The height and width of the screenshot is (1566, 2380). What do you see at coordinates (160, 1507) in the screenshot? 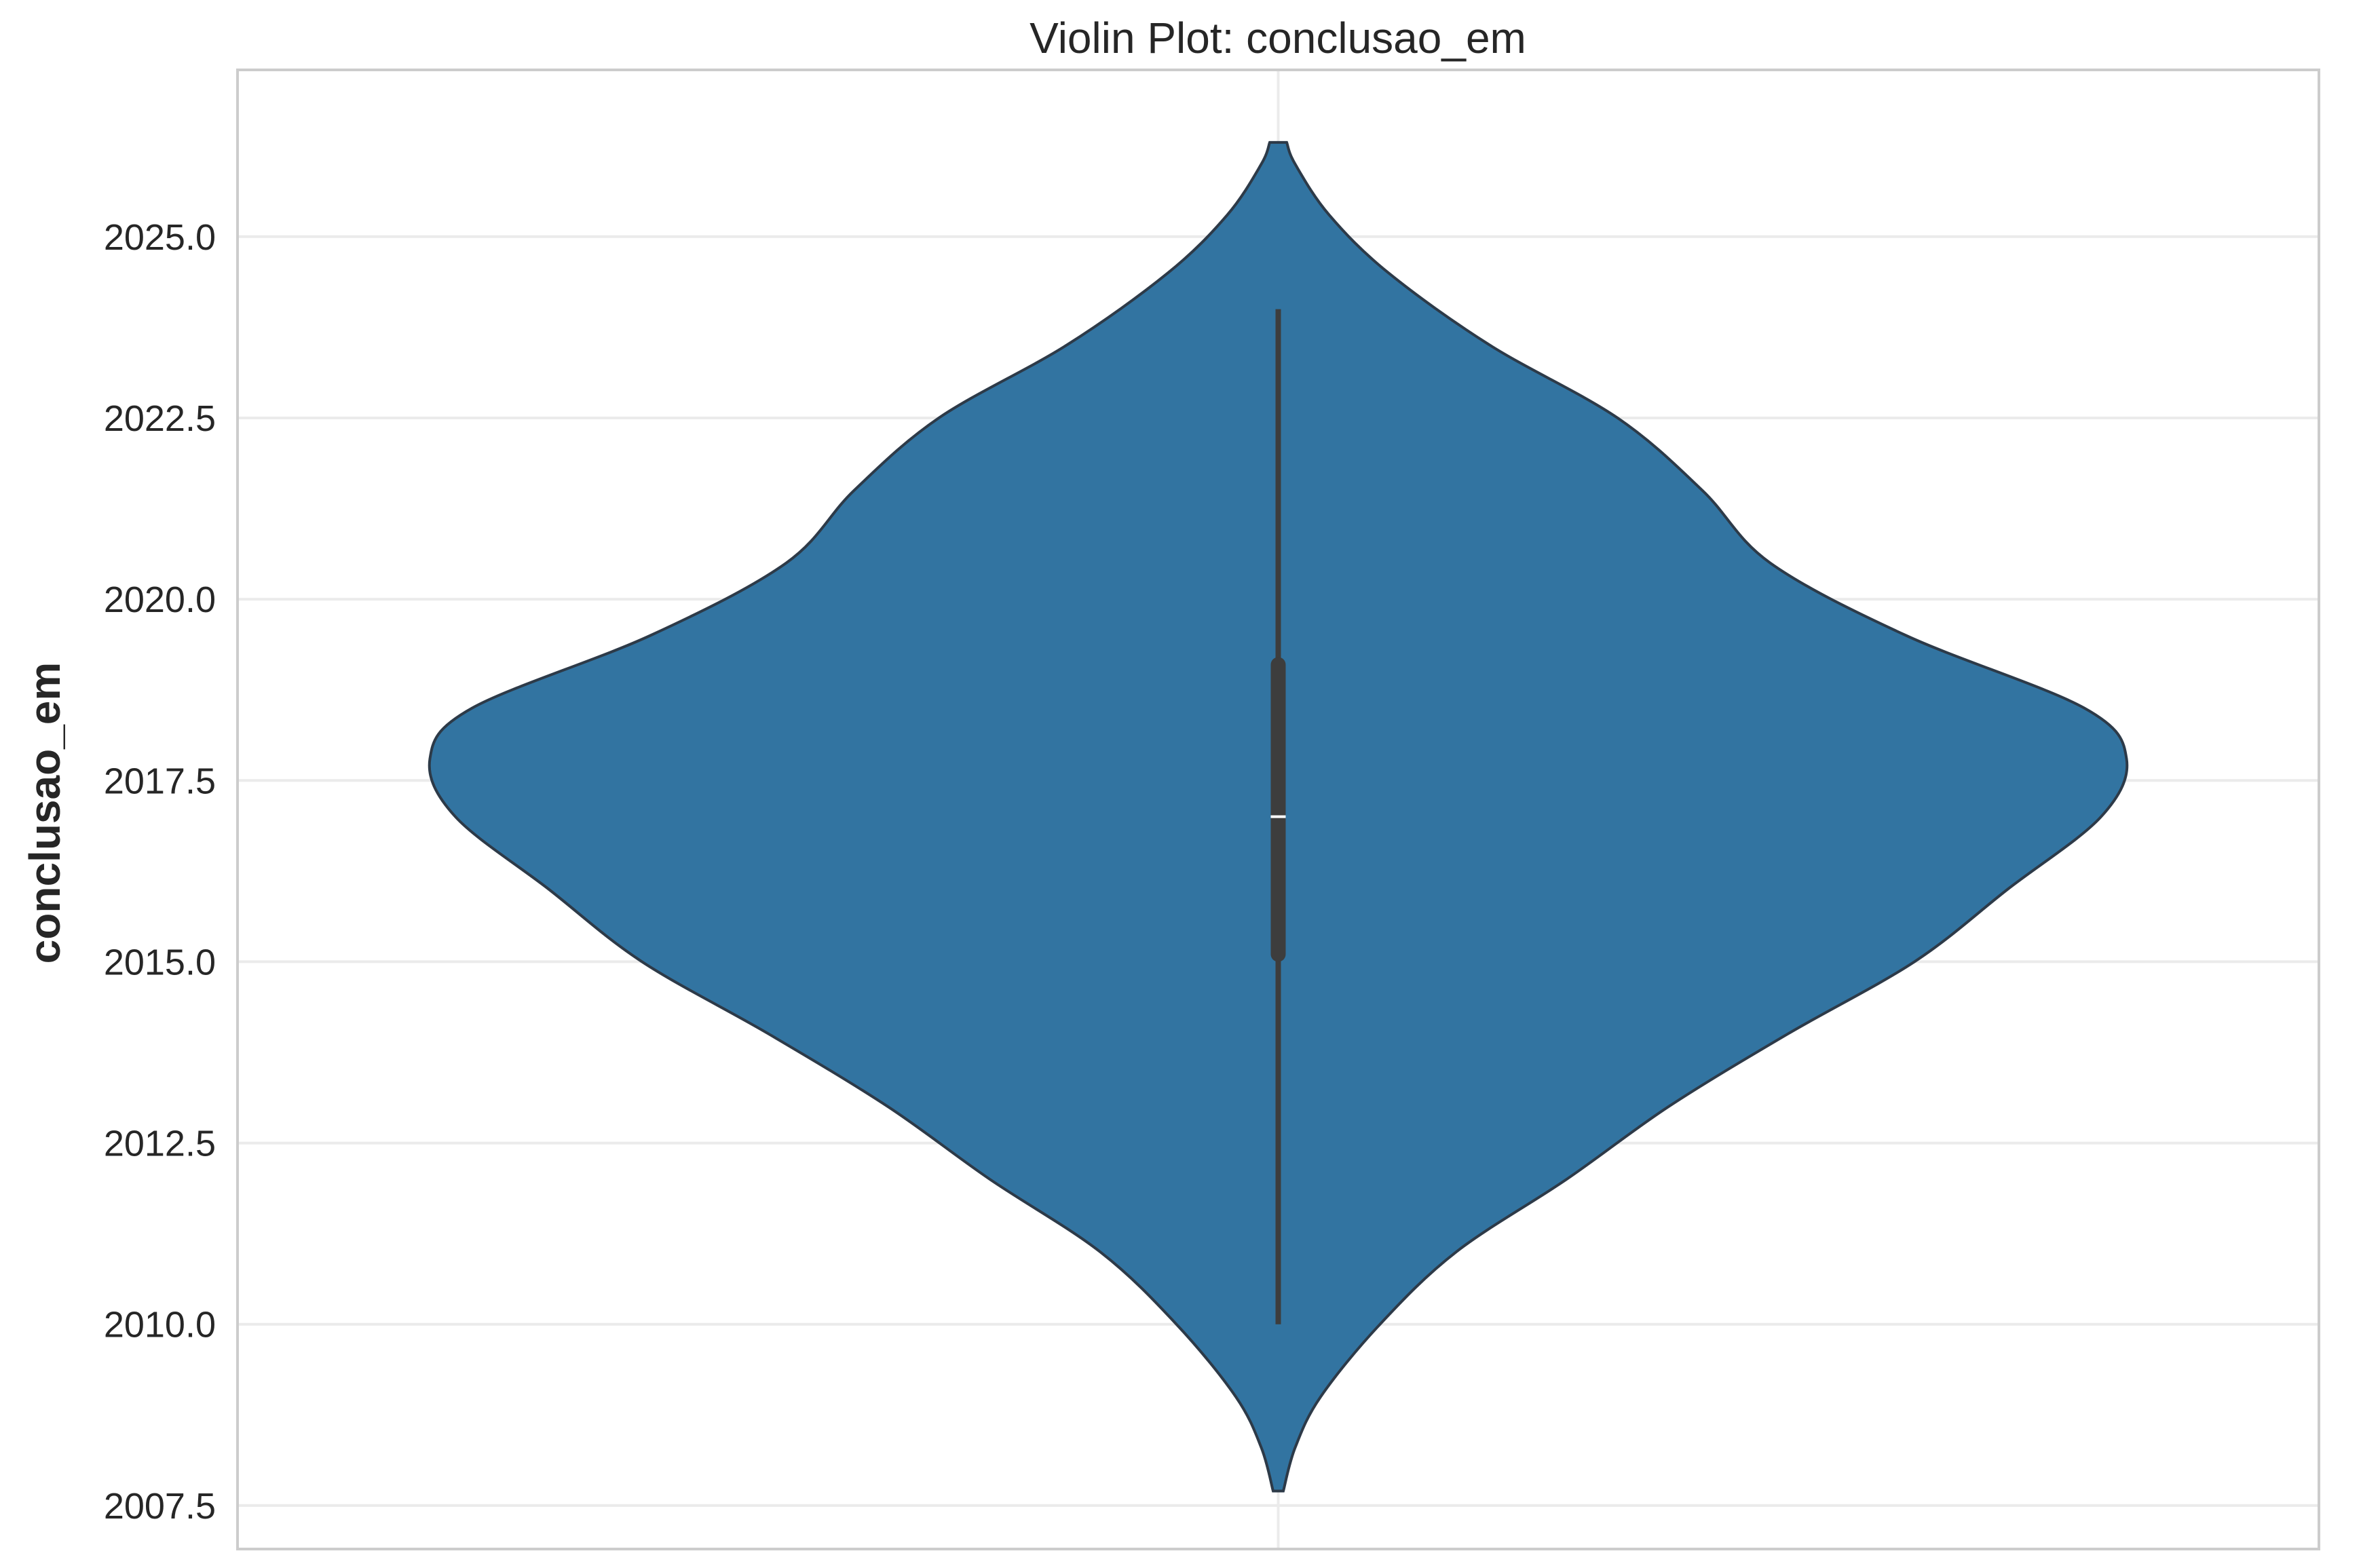
I see `y-tick-label: 2007.5` at bounding box center [160, 1507].